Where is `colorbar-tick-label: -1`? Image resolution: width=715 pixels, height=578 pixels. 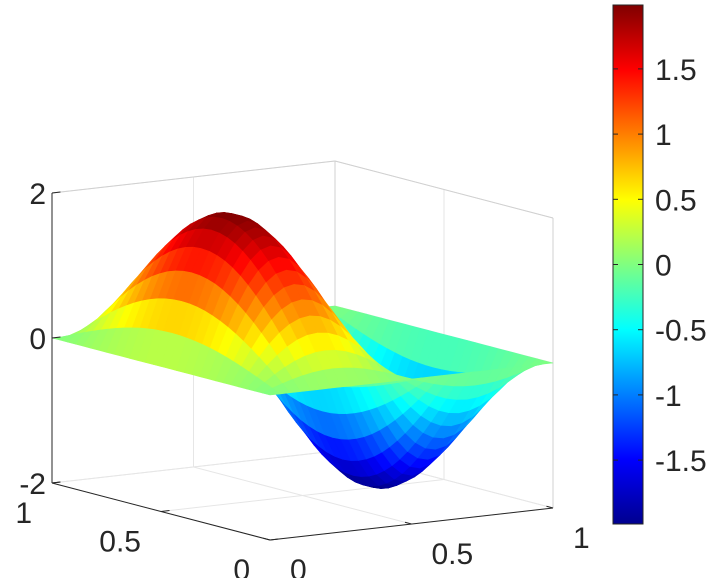 colorbar-tick-label: -1 is located at coordinates (668, 396).